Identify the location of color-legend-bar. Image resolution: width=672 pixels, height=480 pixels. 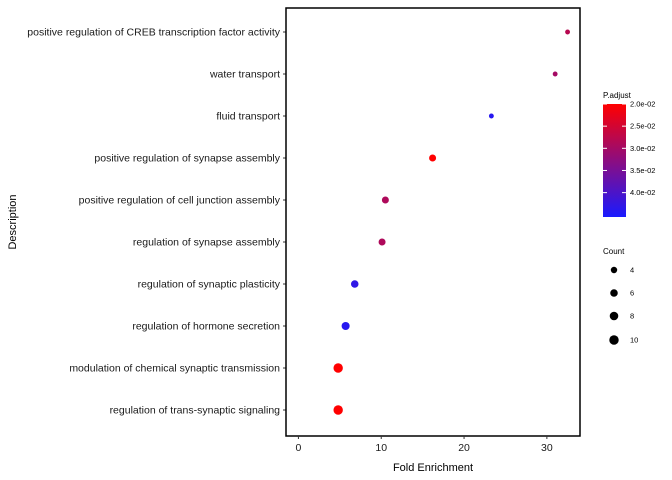
(614, 160).